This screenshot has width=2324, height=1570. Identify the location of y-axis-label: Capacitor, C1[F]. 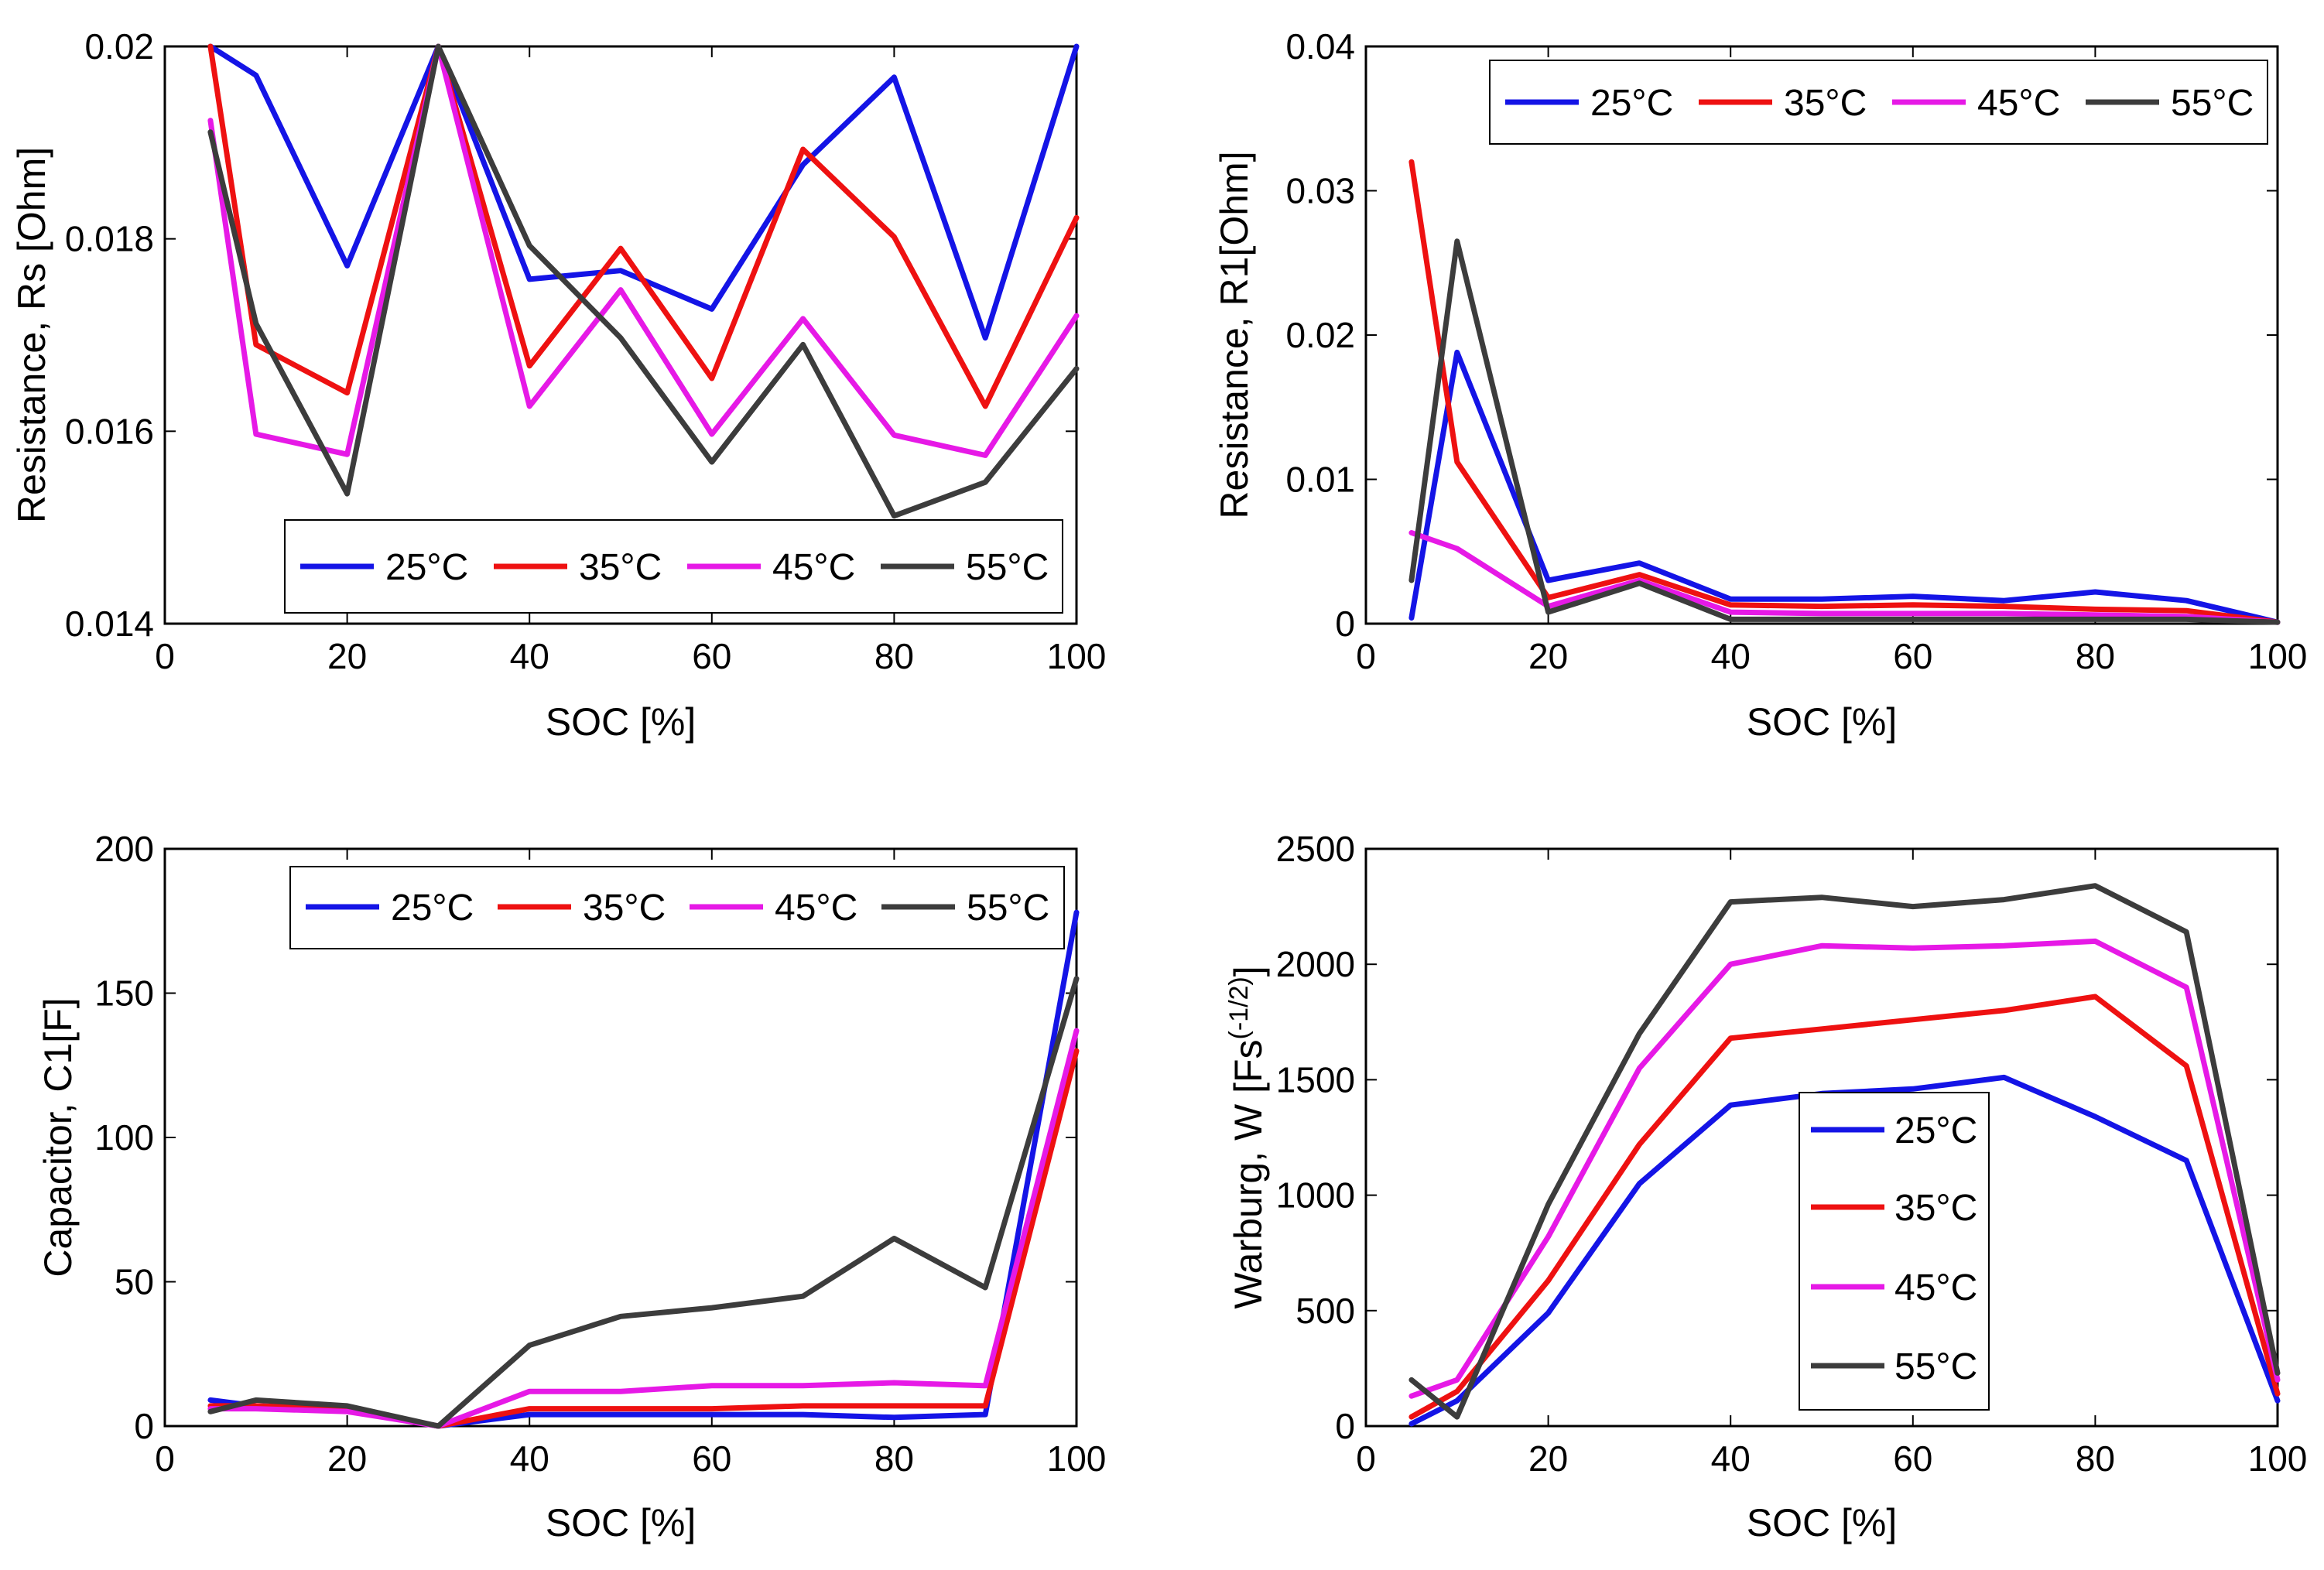
(58, 1137).